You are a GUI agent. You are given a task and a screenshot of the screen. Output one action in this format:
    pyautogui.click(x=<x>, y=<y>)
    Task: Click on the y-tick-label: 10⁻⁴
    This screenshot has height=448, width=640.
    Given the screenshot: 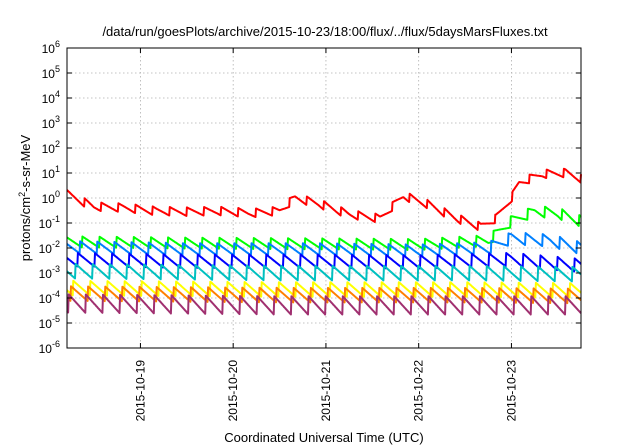 What is the action you would take?
    pyautogui.click(x=49, y=297)
    